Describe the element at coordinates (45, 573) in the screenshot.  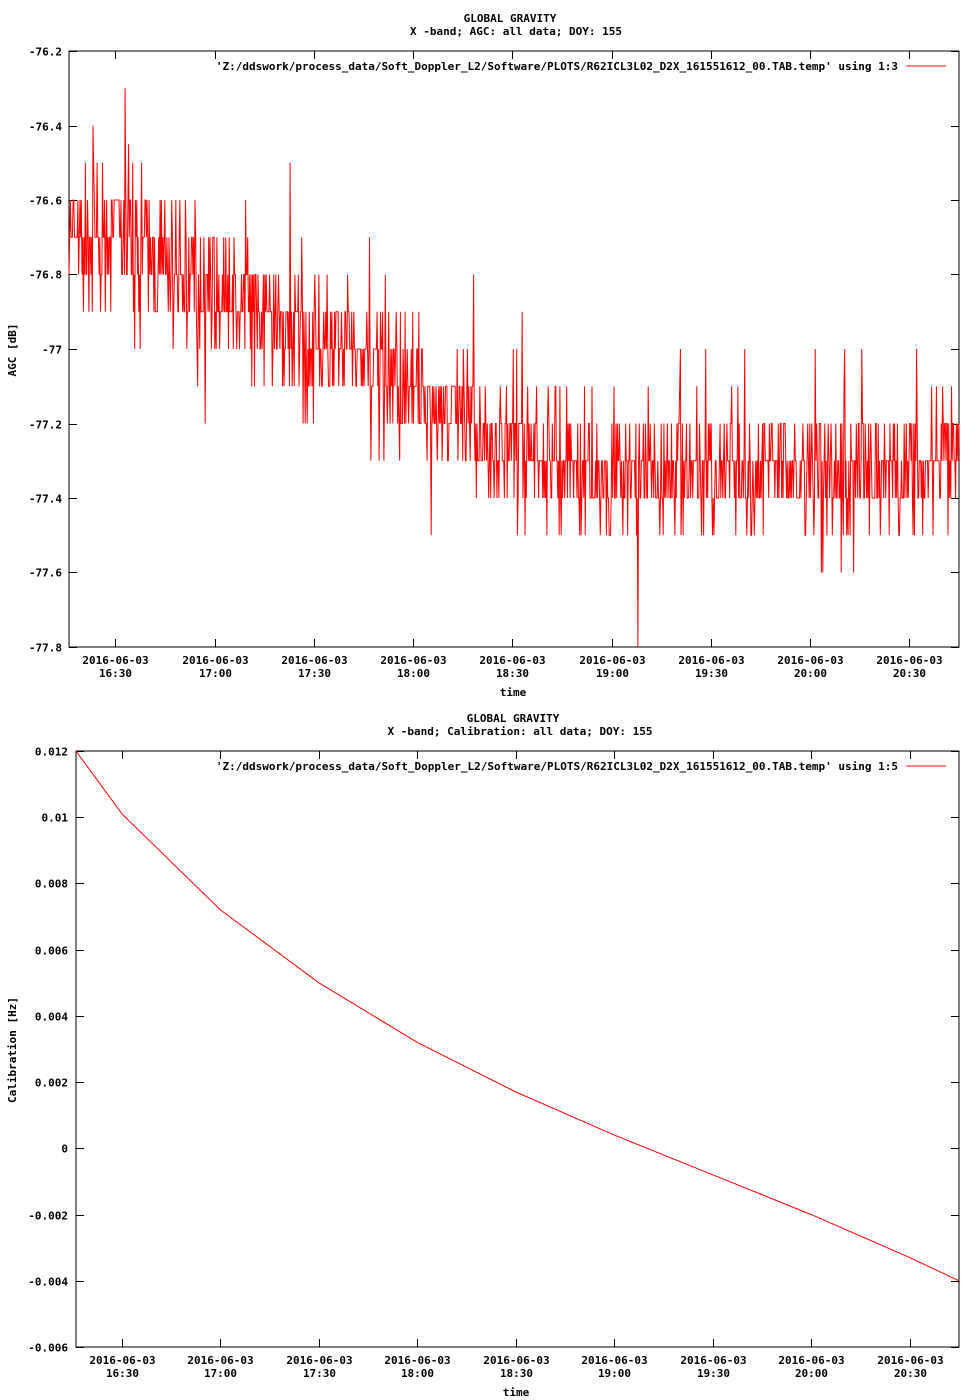
I see `y-tick-label: -77.6` at that location.